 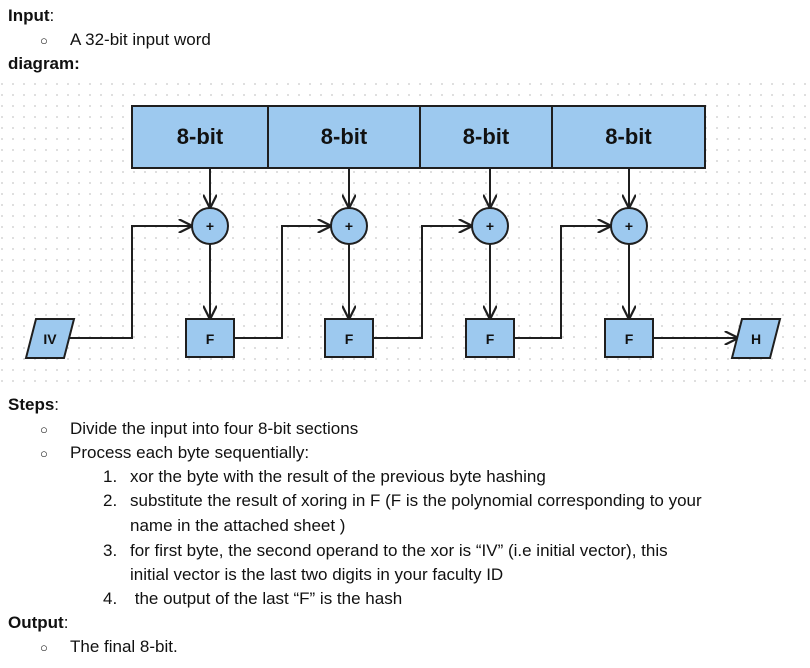 I want to click on input-description: A 32-bit input word, so click(x=140, y=39).